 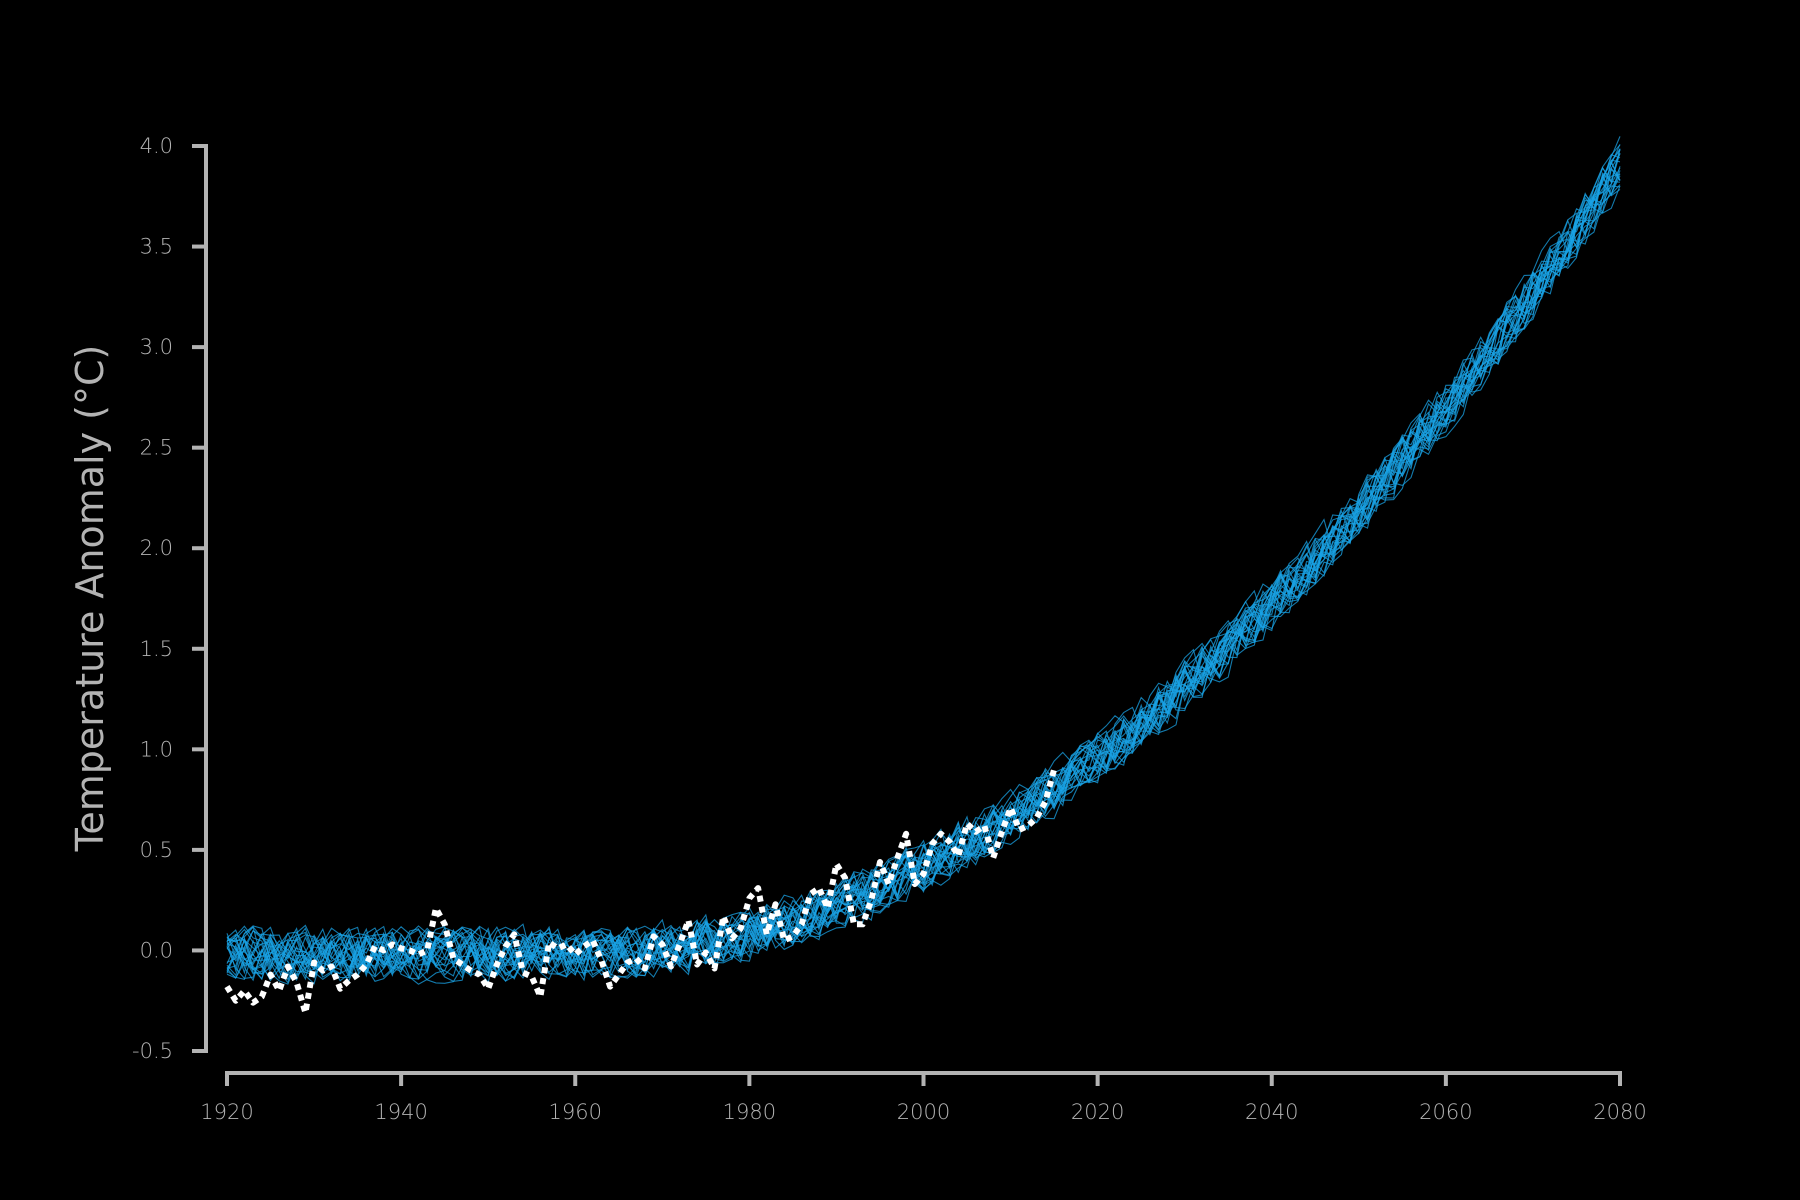 I want to click on y-ticks-group: -0.5 0.0 0.5 1.0 1.5 2.0 2.5 3.0 3.5 4.0, so click(x=169, y=598).